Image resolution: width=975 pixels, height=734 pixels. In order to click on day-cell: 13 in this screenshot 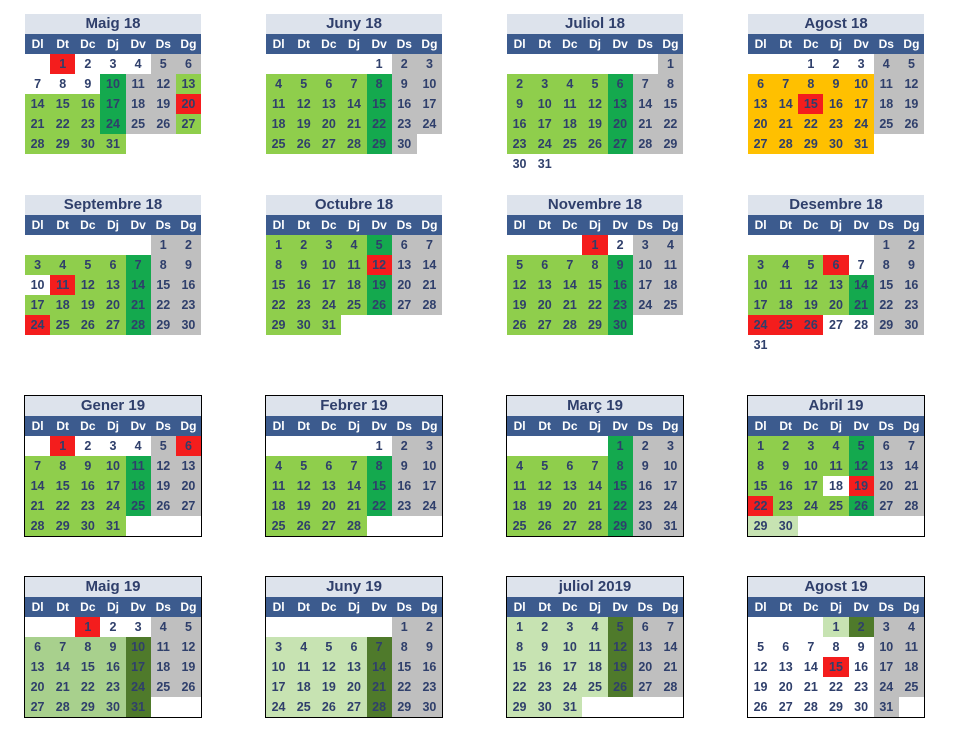, I will do `click(188, 84)`.